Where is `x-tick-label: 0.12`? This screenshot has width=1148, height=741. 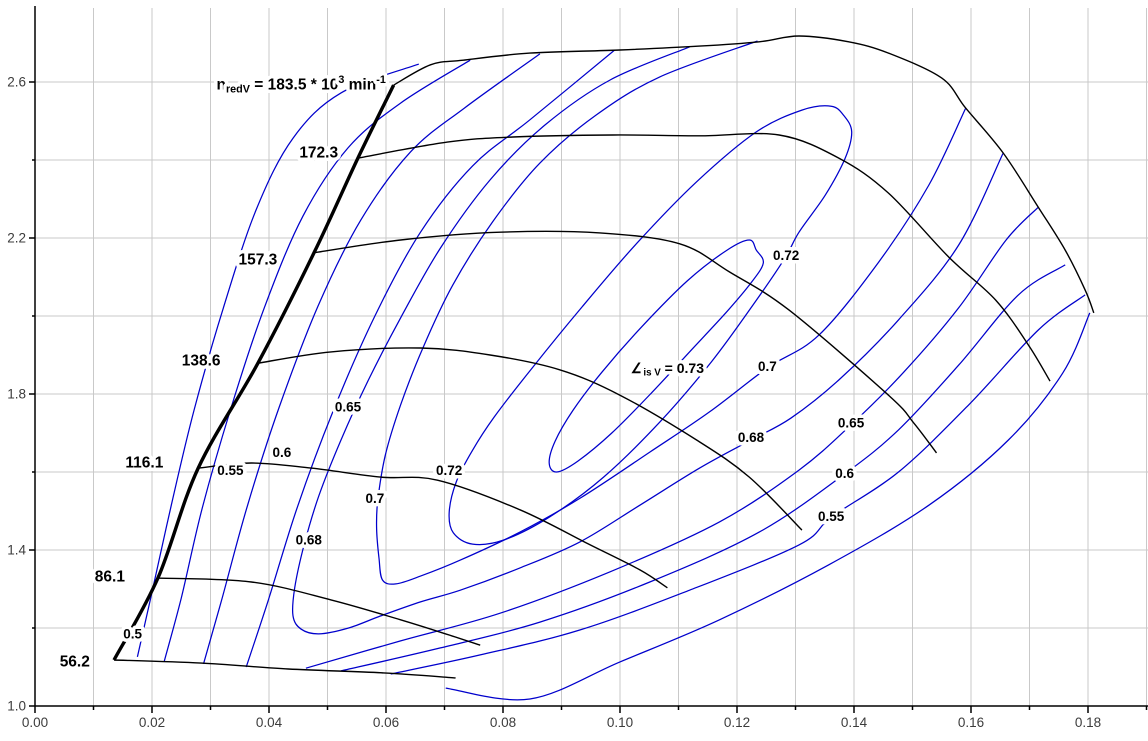
x-tick-label: 0.12 is located at coordinates (737, 722).